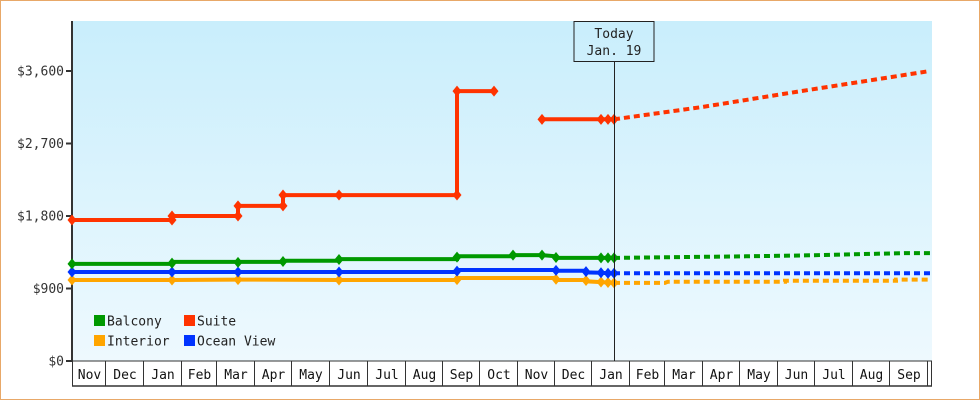  Describe the element at coordinates (56, 362) in the screenshot. I see `y-tick-label: $0` at that location.